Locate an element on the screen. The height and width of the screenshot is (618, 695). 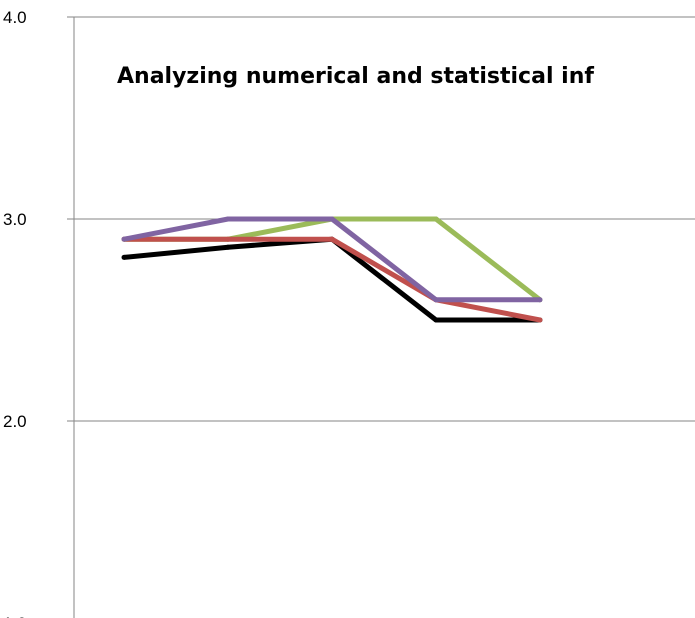
y-tick-label: 2.0 is located at coordinates (15, 421).